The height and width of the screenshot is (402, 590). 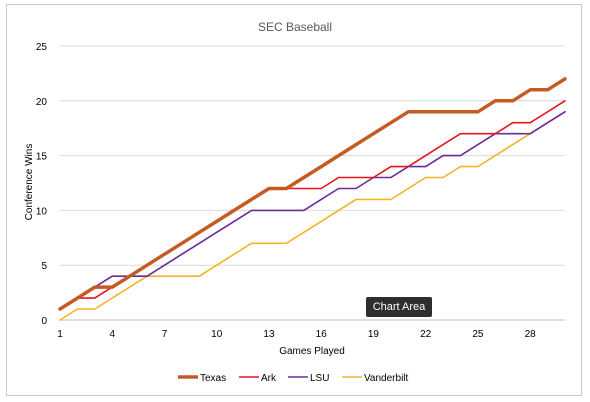 I want to click on x-tick-label: 19, so click(x=374, y=334).